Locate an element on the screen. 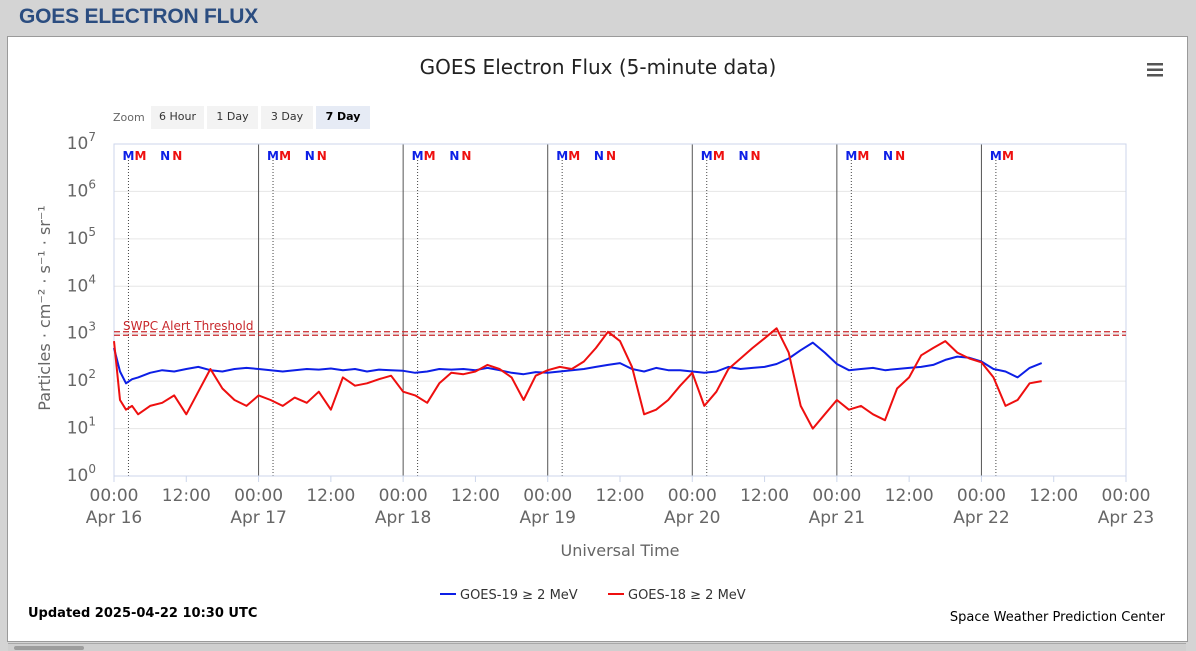 This screenshot has width=1196, height=651. chart-title: GOES Electron Flux (5-minute data) is located at coordinates (598, 67).